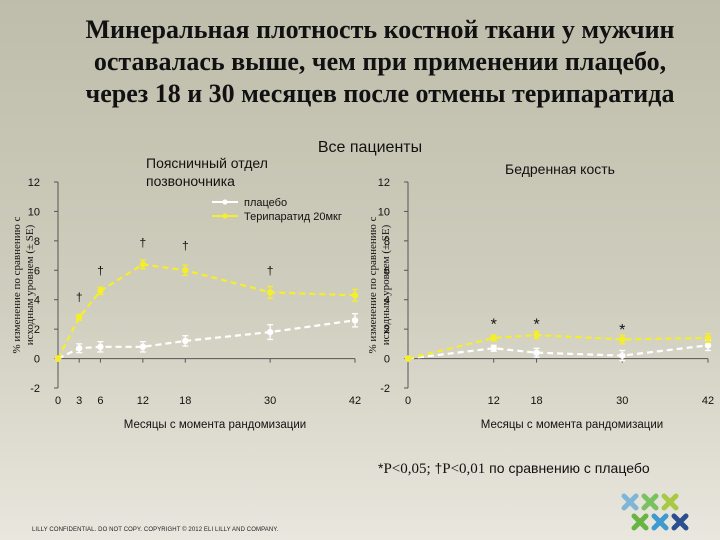  What do you see at coordinates (37, 242) in the screenshot?
I see `lumbar-y-tick-label: 8` at bounding box center [37, 242].